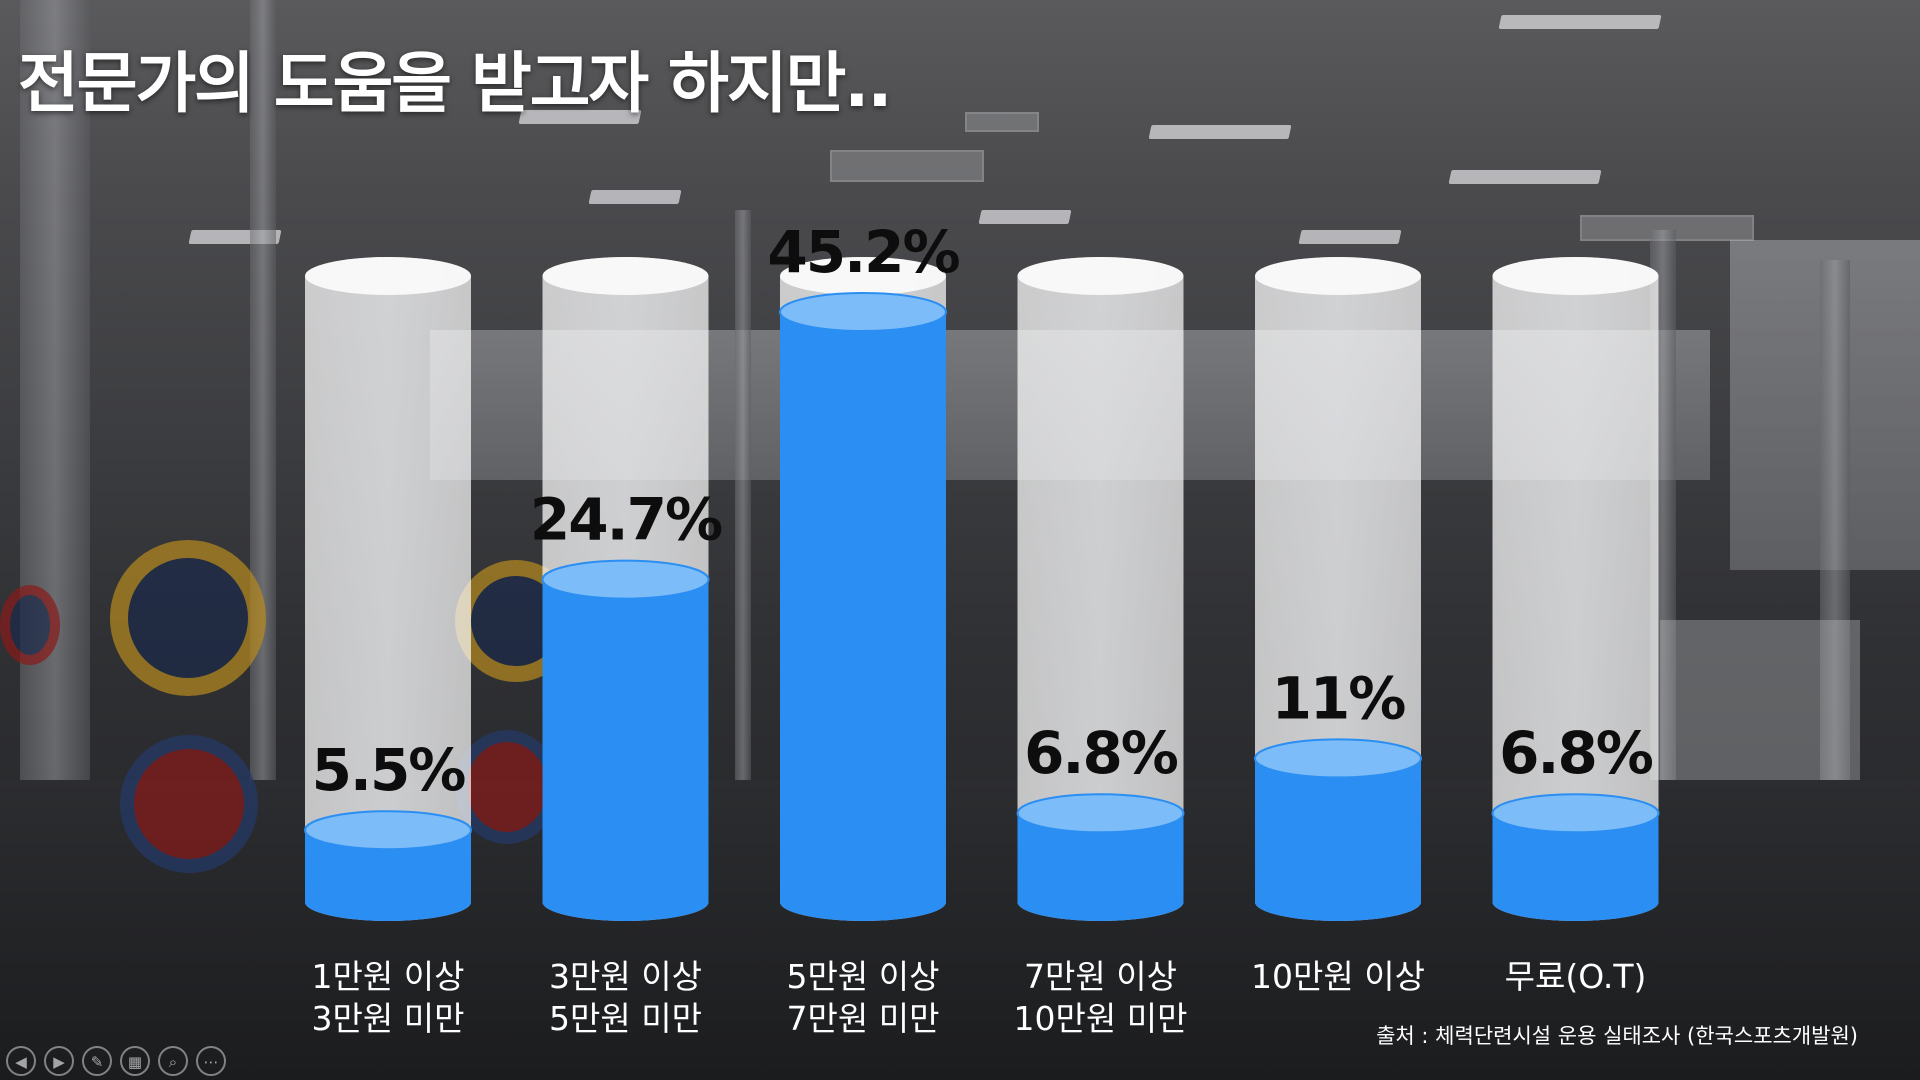  I want to click on cylinder-bar: 6.8% 무료(O.T), so click(1575, 626).